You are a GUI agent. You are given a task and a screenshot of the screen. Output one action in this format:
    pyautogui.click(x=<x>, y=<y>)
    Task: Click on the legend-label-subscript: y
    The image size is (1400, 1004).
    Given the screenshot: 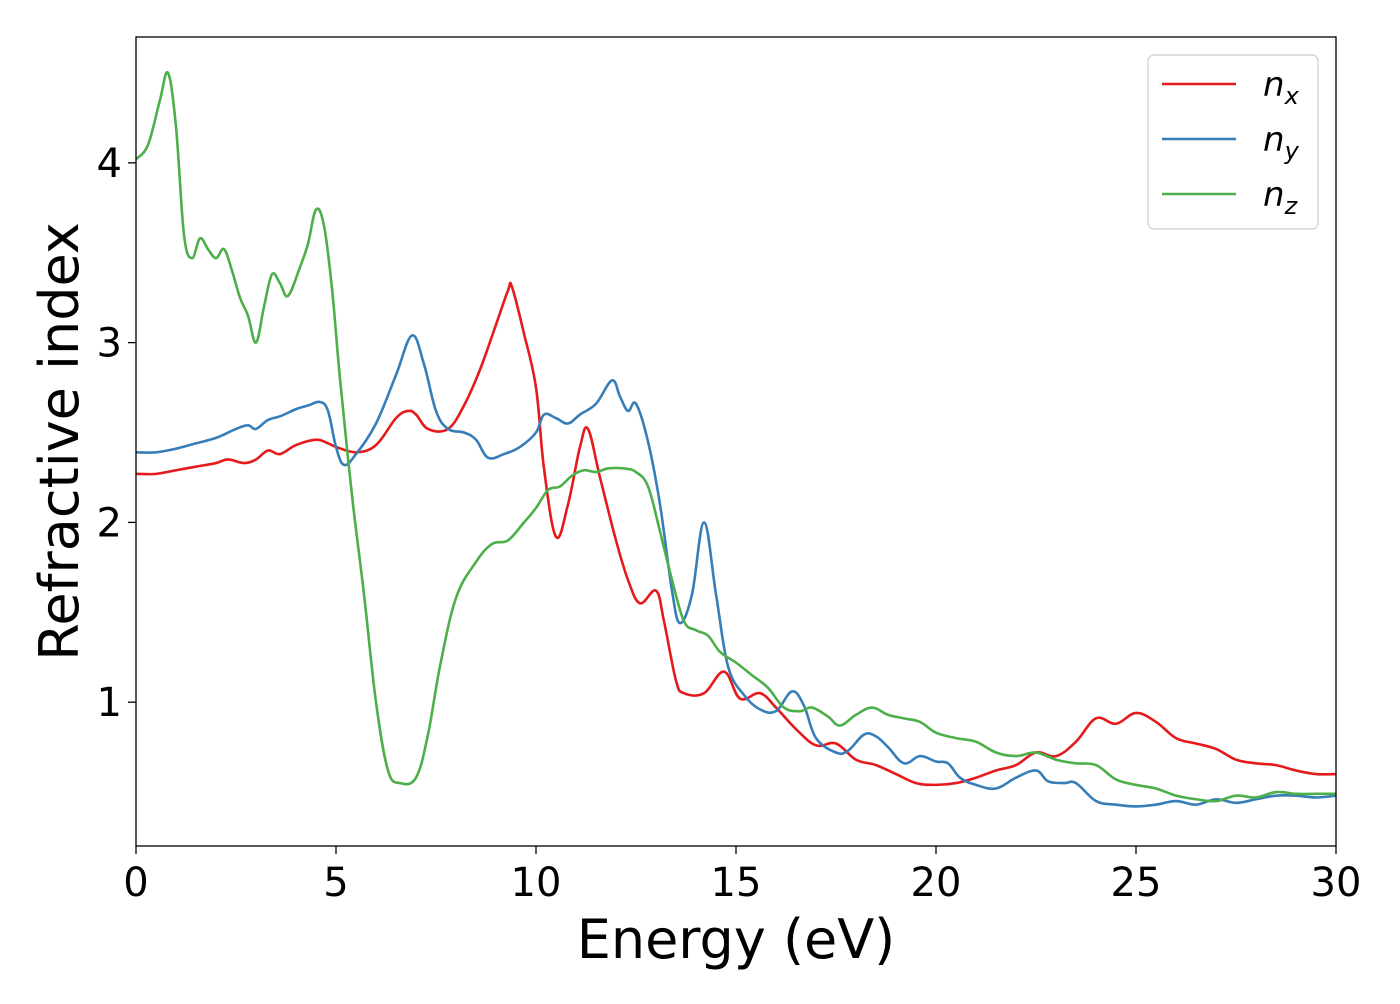 What is the action you would take?
    pyautogui.click(x=1292, y=151)
    